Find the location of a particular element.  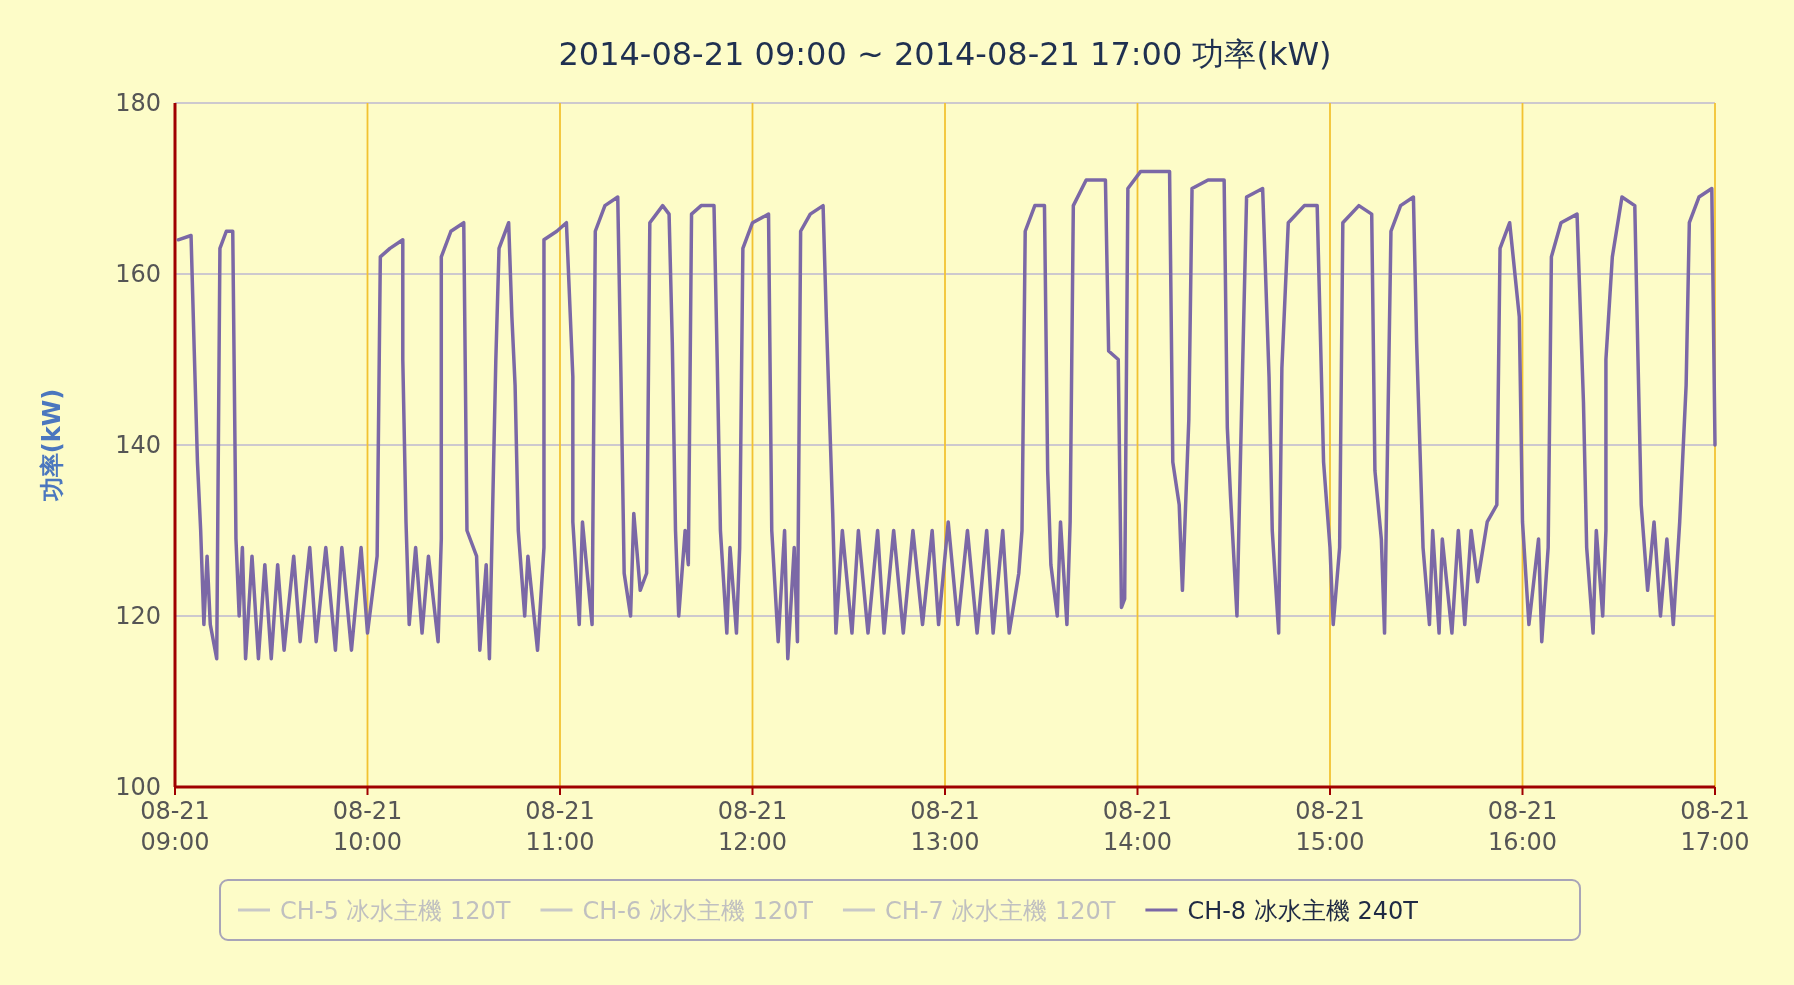

legend-label: CH-6 冰水主機 120T is located at coordinates (698, 911).